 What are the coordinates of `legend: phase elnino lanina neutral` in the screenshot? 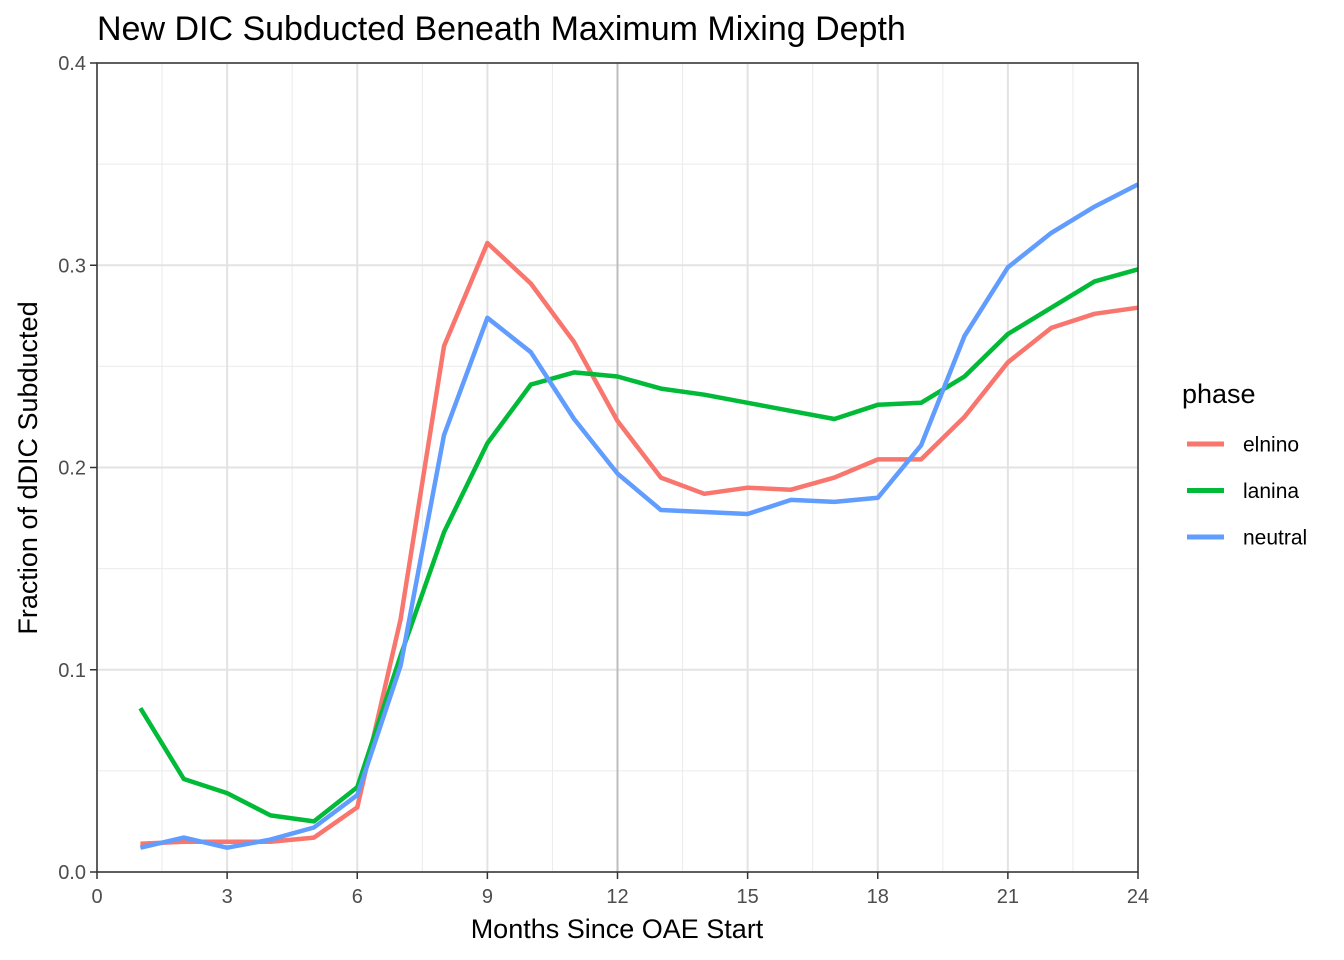 It's located at (1244, 464).